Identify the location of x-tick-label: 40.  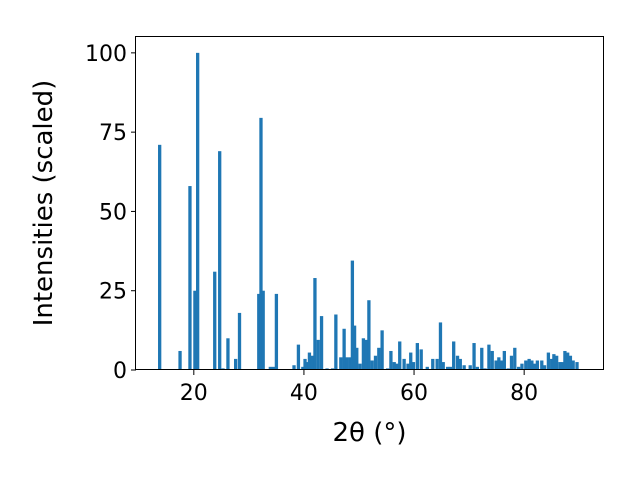
(304, 393).